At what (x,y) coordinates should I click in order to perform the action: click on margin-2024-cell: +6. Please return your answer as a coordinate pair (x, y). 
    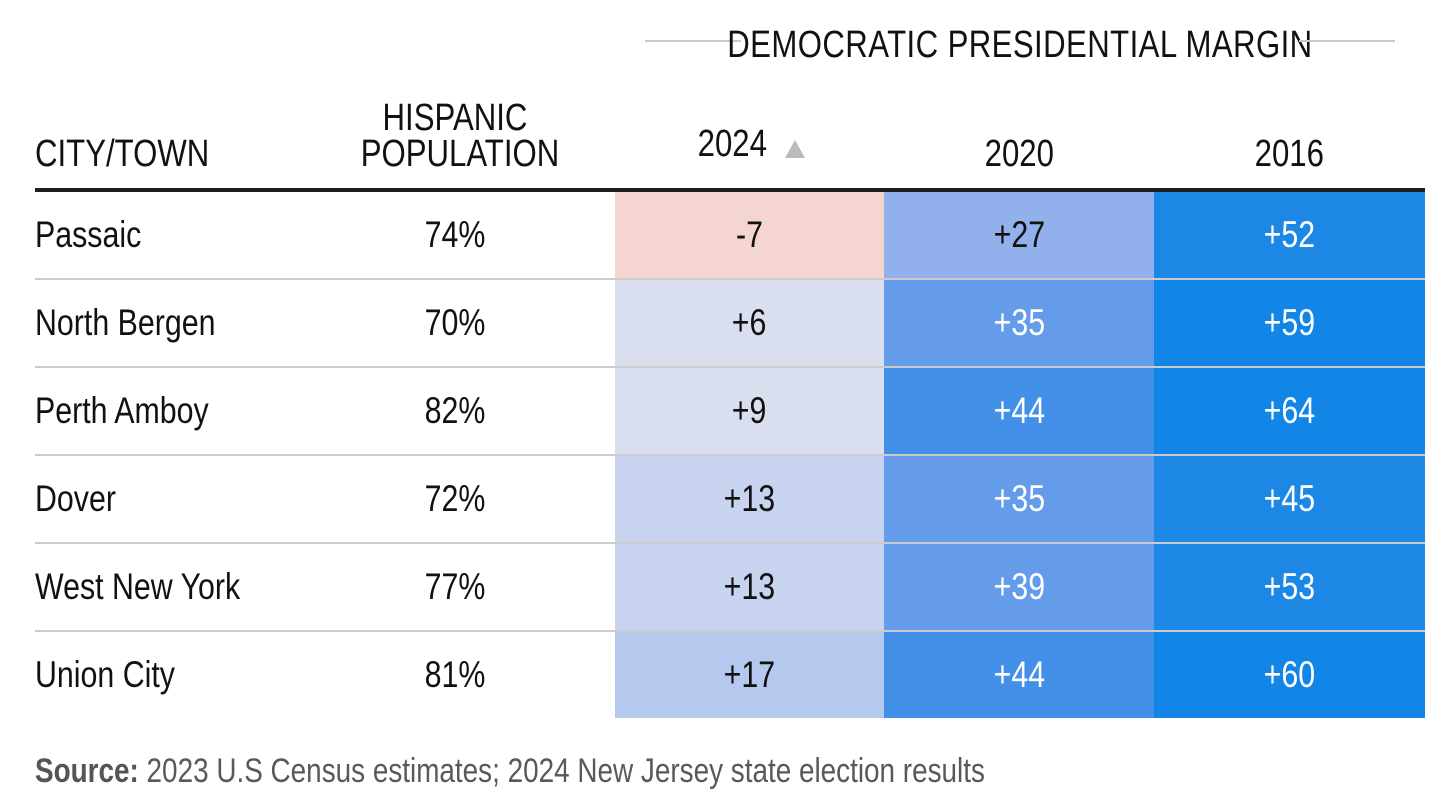
    Looking at the image, I should click on (749, 323).